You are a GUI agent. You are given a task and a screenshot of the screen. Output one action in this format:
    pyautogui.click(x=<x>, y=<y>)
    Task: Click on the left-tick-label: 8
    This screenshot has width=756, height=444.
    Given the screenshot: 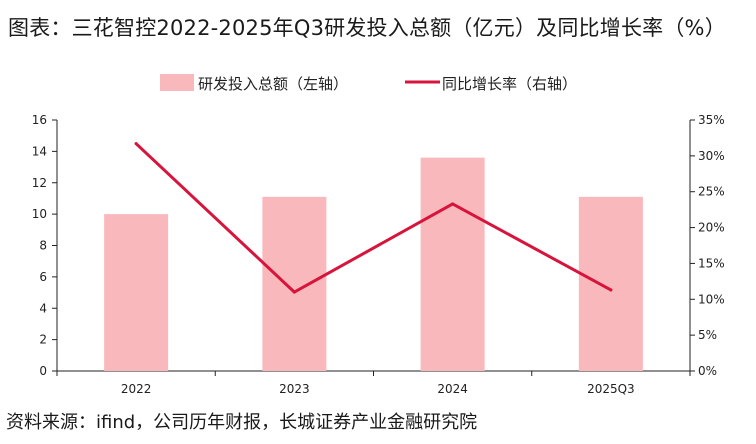 What is the action you would take?
    pyautogui.click(x=43, y=246)
    